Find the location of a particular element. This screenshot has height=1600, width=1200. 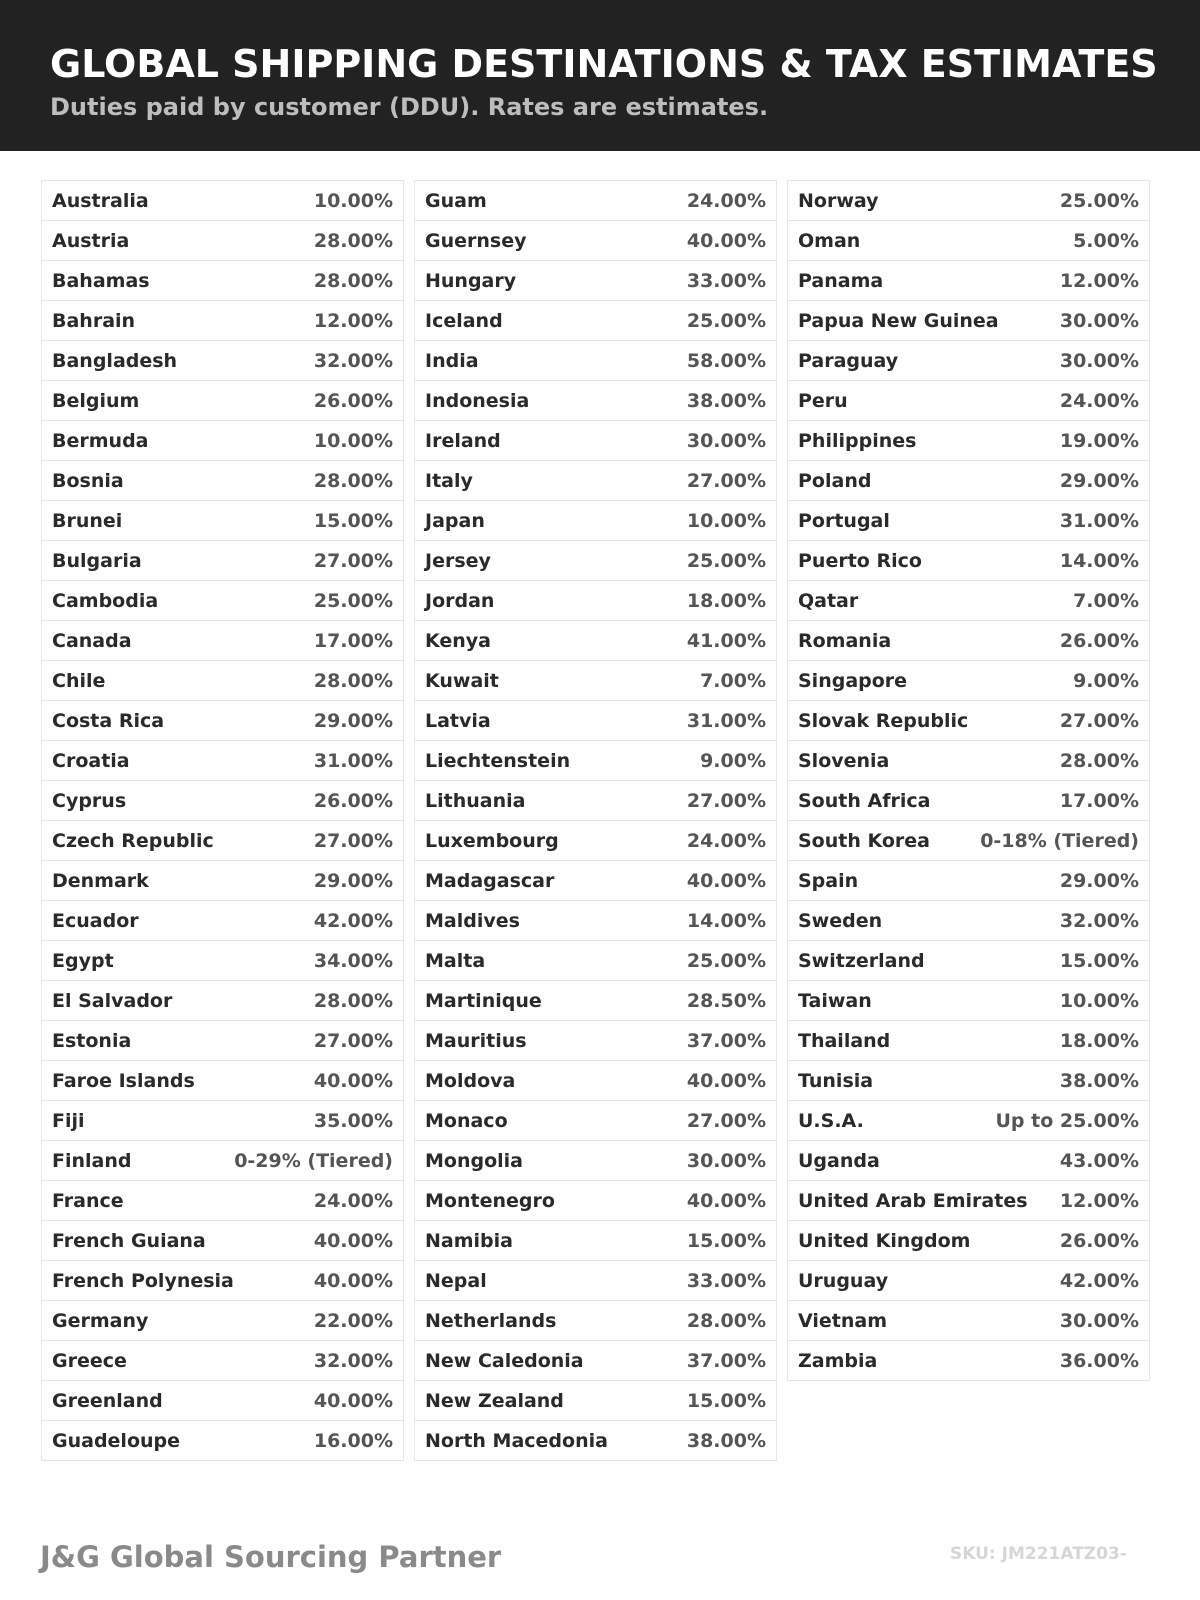

country-name: Ireland is located at coordinates (463, 440).